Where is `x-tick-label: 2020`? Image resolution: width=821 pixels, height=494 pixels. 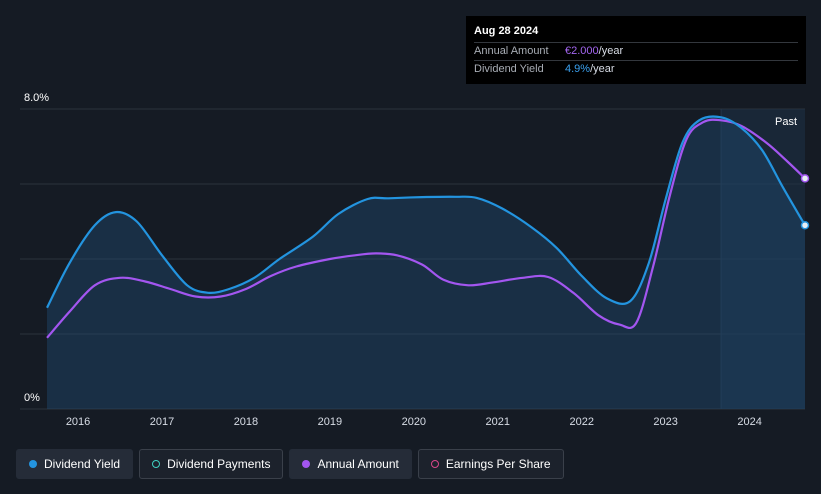
x-tick-label: 2020 is located at coordinates (414, 422).